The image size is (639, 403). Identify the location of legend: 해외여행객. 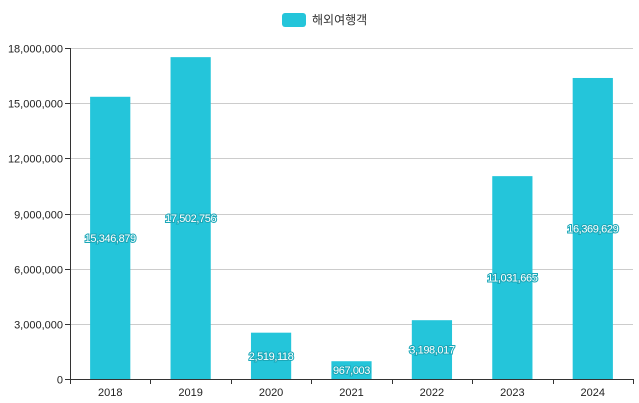
(324, 19).